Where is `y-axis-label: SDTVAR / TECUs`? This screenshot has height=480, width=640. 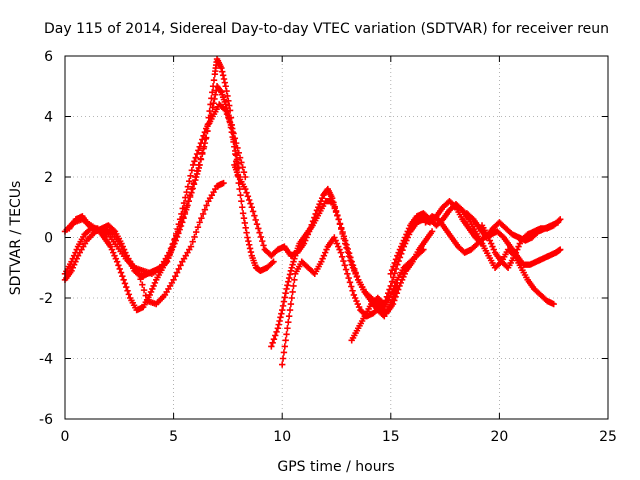 y-axis-label: SDTVAR / TECUs is located at coordinates (16, 238).